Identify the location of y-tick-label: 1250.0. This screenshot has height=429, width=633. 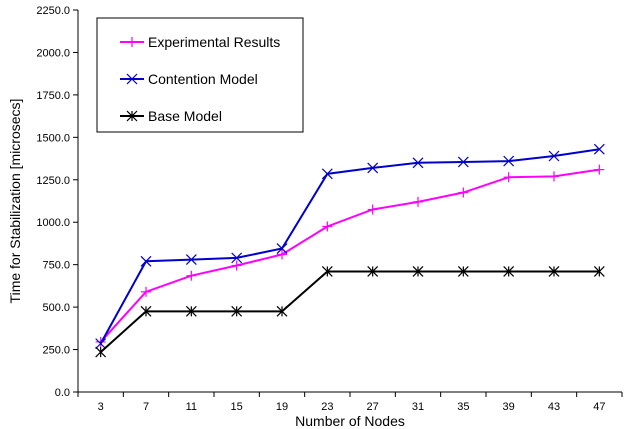
(53, 181).